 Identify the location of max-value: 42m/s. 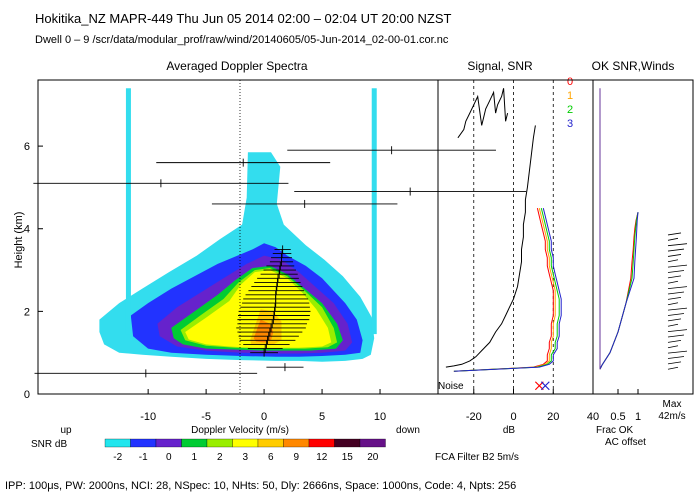
(671, 416).